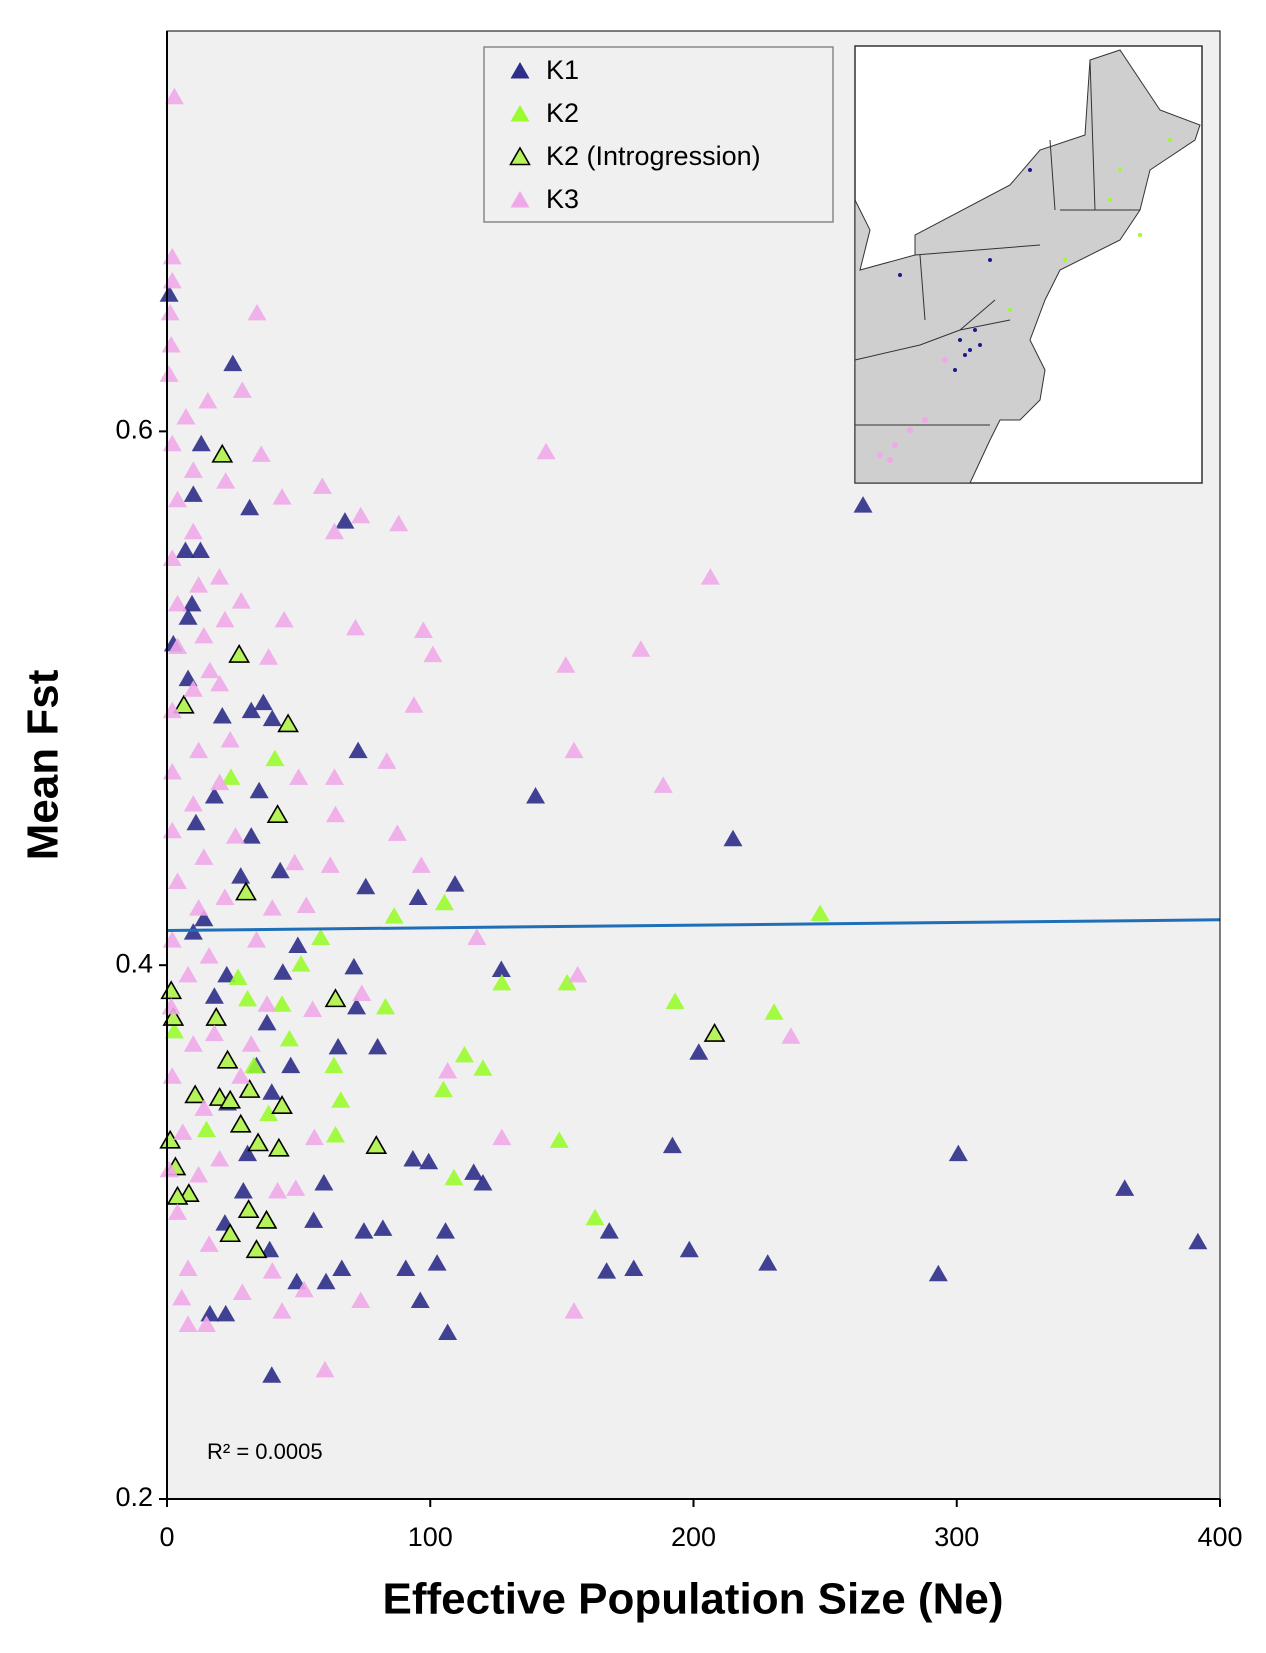  I want to click on y-tick-label: 0.2, so click(134, 1497).